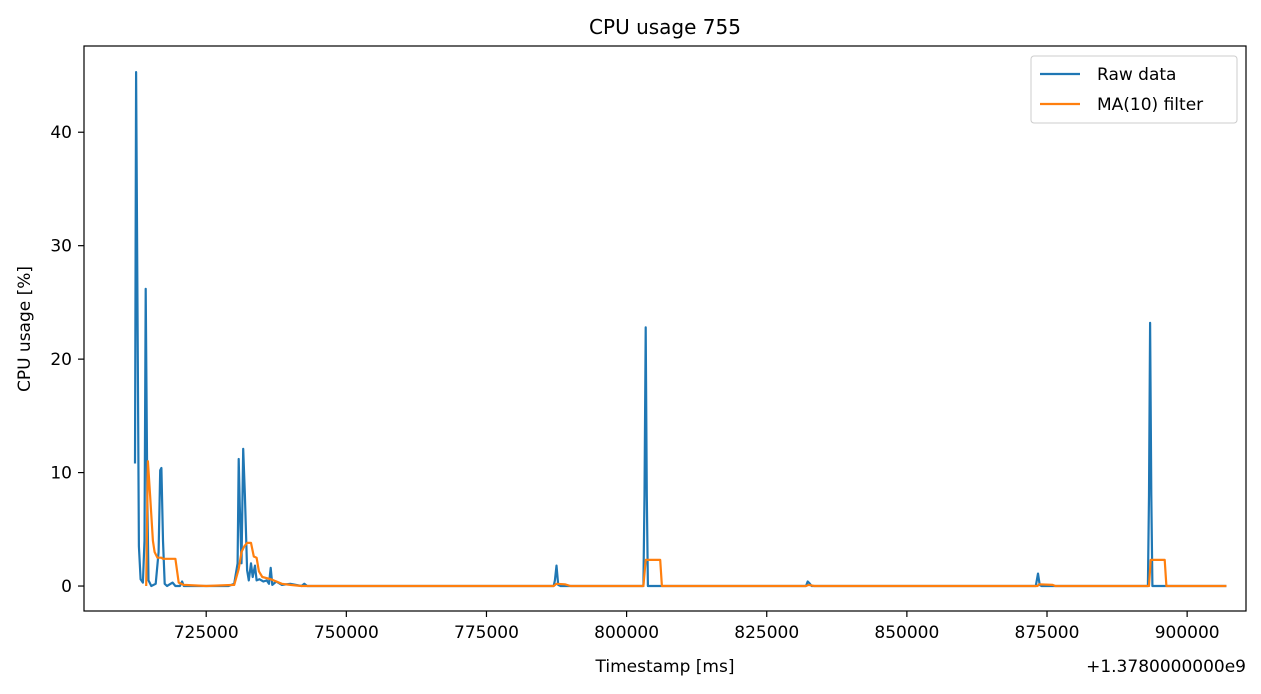 The image size is (1261, 694). I want to click on legend: Raw data MA(10) filter, so click(1134, 89).